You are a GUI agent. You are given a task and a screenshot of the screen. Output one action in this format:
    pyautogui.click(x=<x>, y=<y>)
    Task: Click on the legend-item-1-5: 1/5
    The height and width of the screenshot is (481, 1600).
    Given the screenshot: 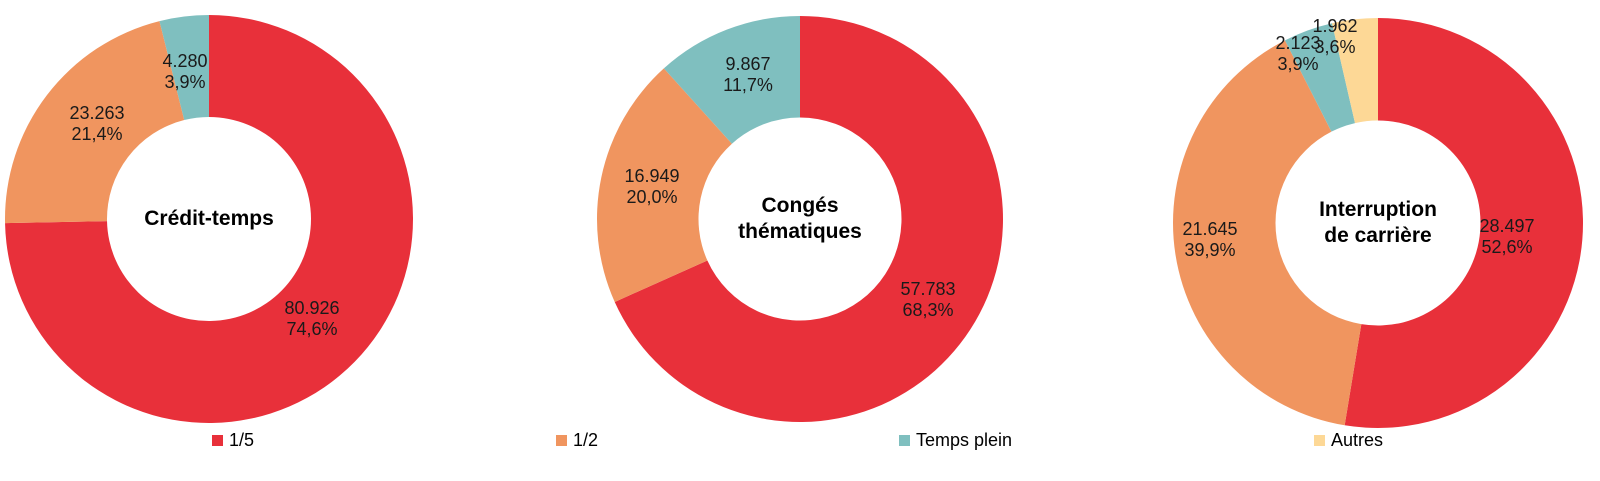 What is the action you would take?
    pyautogui.click(x=233, y=440)
    